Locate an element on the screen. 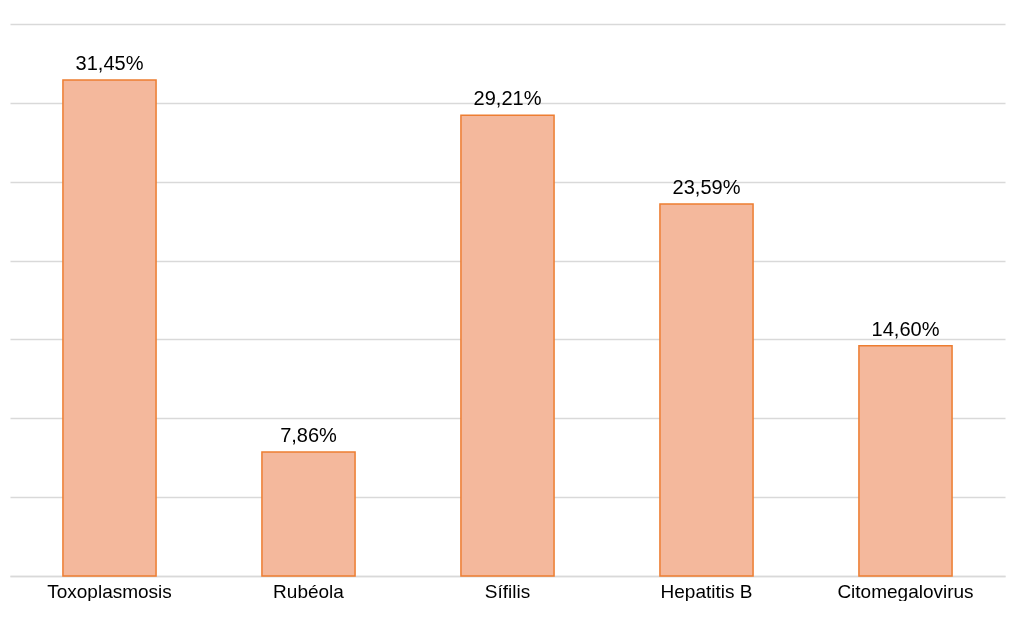  data-label: 14,60% is located at coordinates (905, 328).